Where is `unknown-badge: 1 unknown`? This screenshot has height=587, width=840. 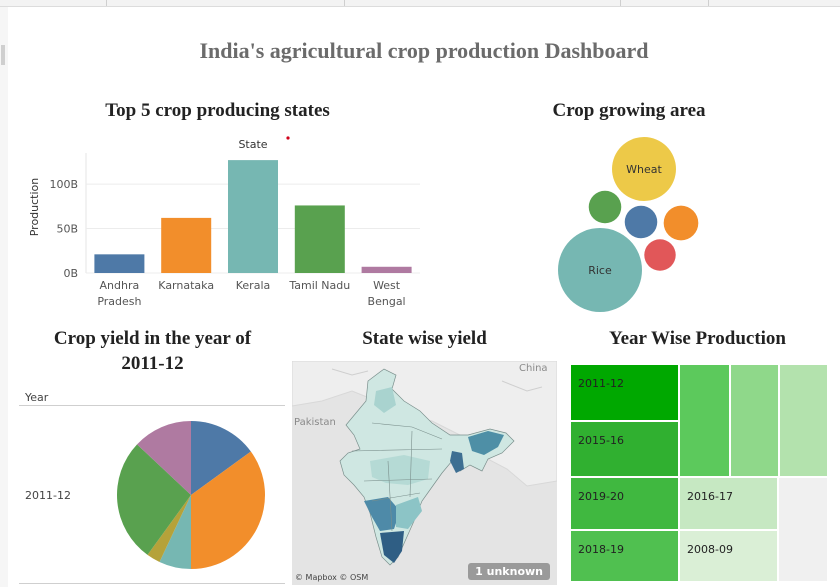
unknown-badge: 1 unknown is located at coordinates (509, 571).